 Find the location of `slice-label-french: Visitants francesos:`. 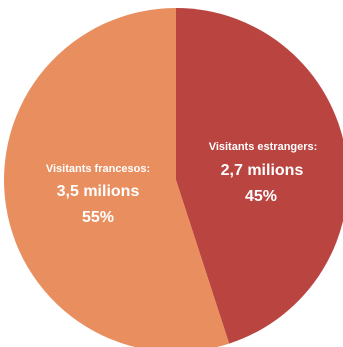

slice-label-french: Visitants francesos: is located at coordinates (98, 169).